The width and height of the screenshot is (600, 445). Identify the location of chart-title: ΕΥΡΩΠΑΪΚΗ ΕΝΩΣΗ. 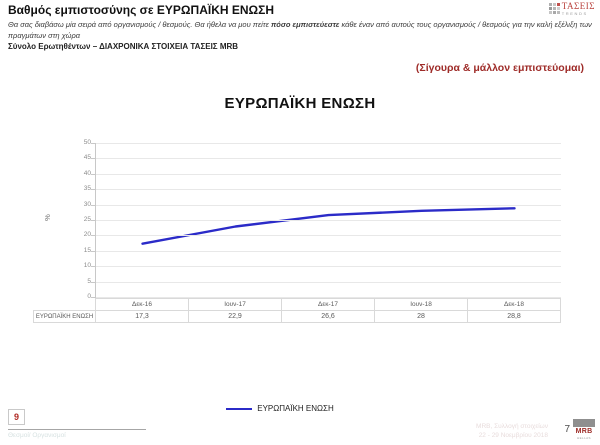
(300, 103).